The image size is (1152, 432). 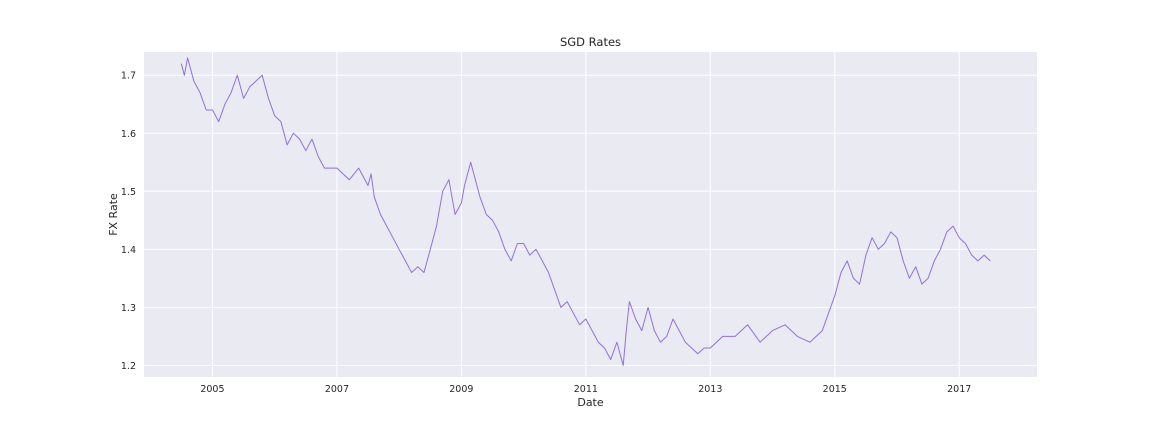 I want to click on y-tick-label: 1.3, so click(x=128, y=308).